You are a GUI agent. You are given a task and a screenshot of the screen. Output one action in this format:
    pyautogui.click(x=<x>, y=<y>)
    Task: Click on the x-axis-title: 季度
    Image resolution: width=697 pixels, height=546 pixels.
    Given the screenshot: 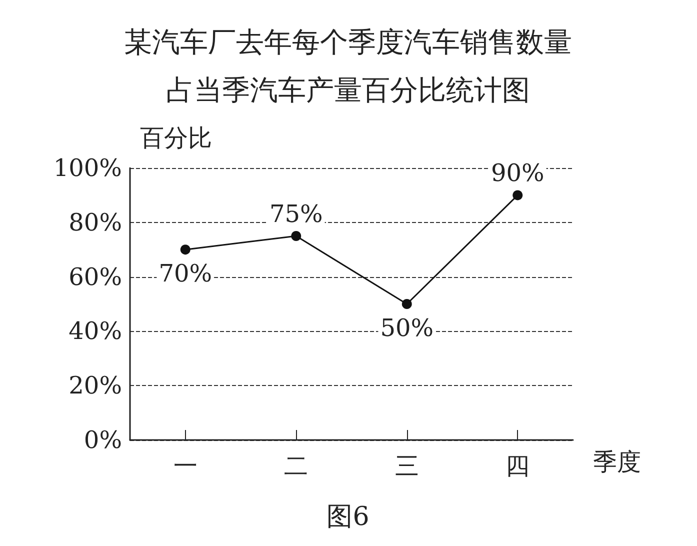 What is the action you would take?
    pyautogui.click(x=617, y=462)
    